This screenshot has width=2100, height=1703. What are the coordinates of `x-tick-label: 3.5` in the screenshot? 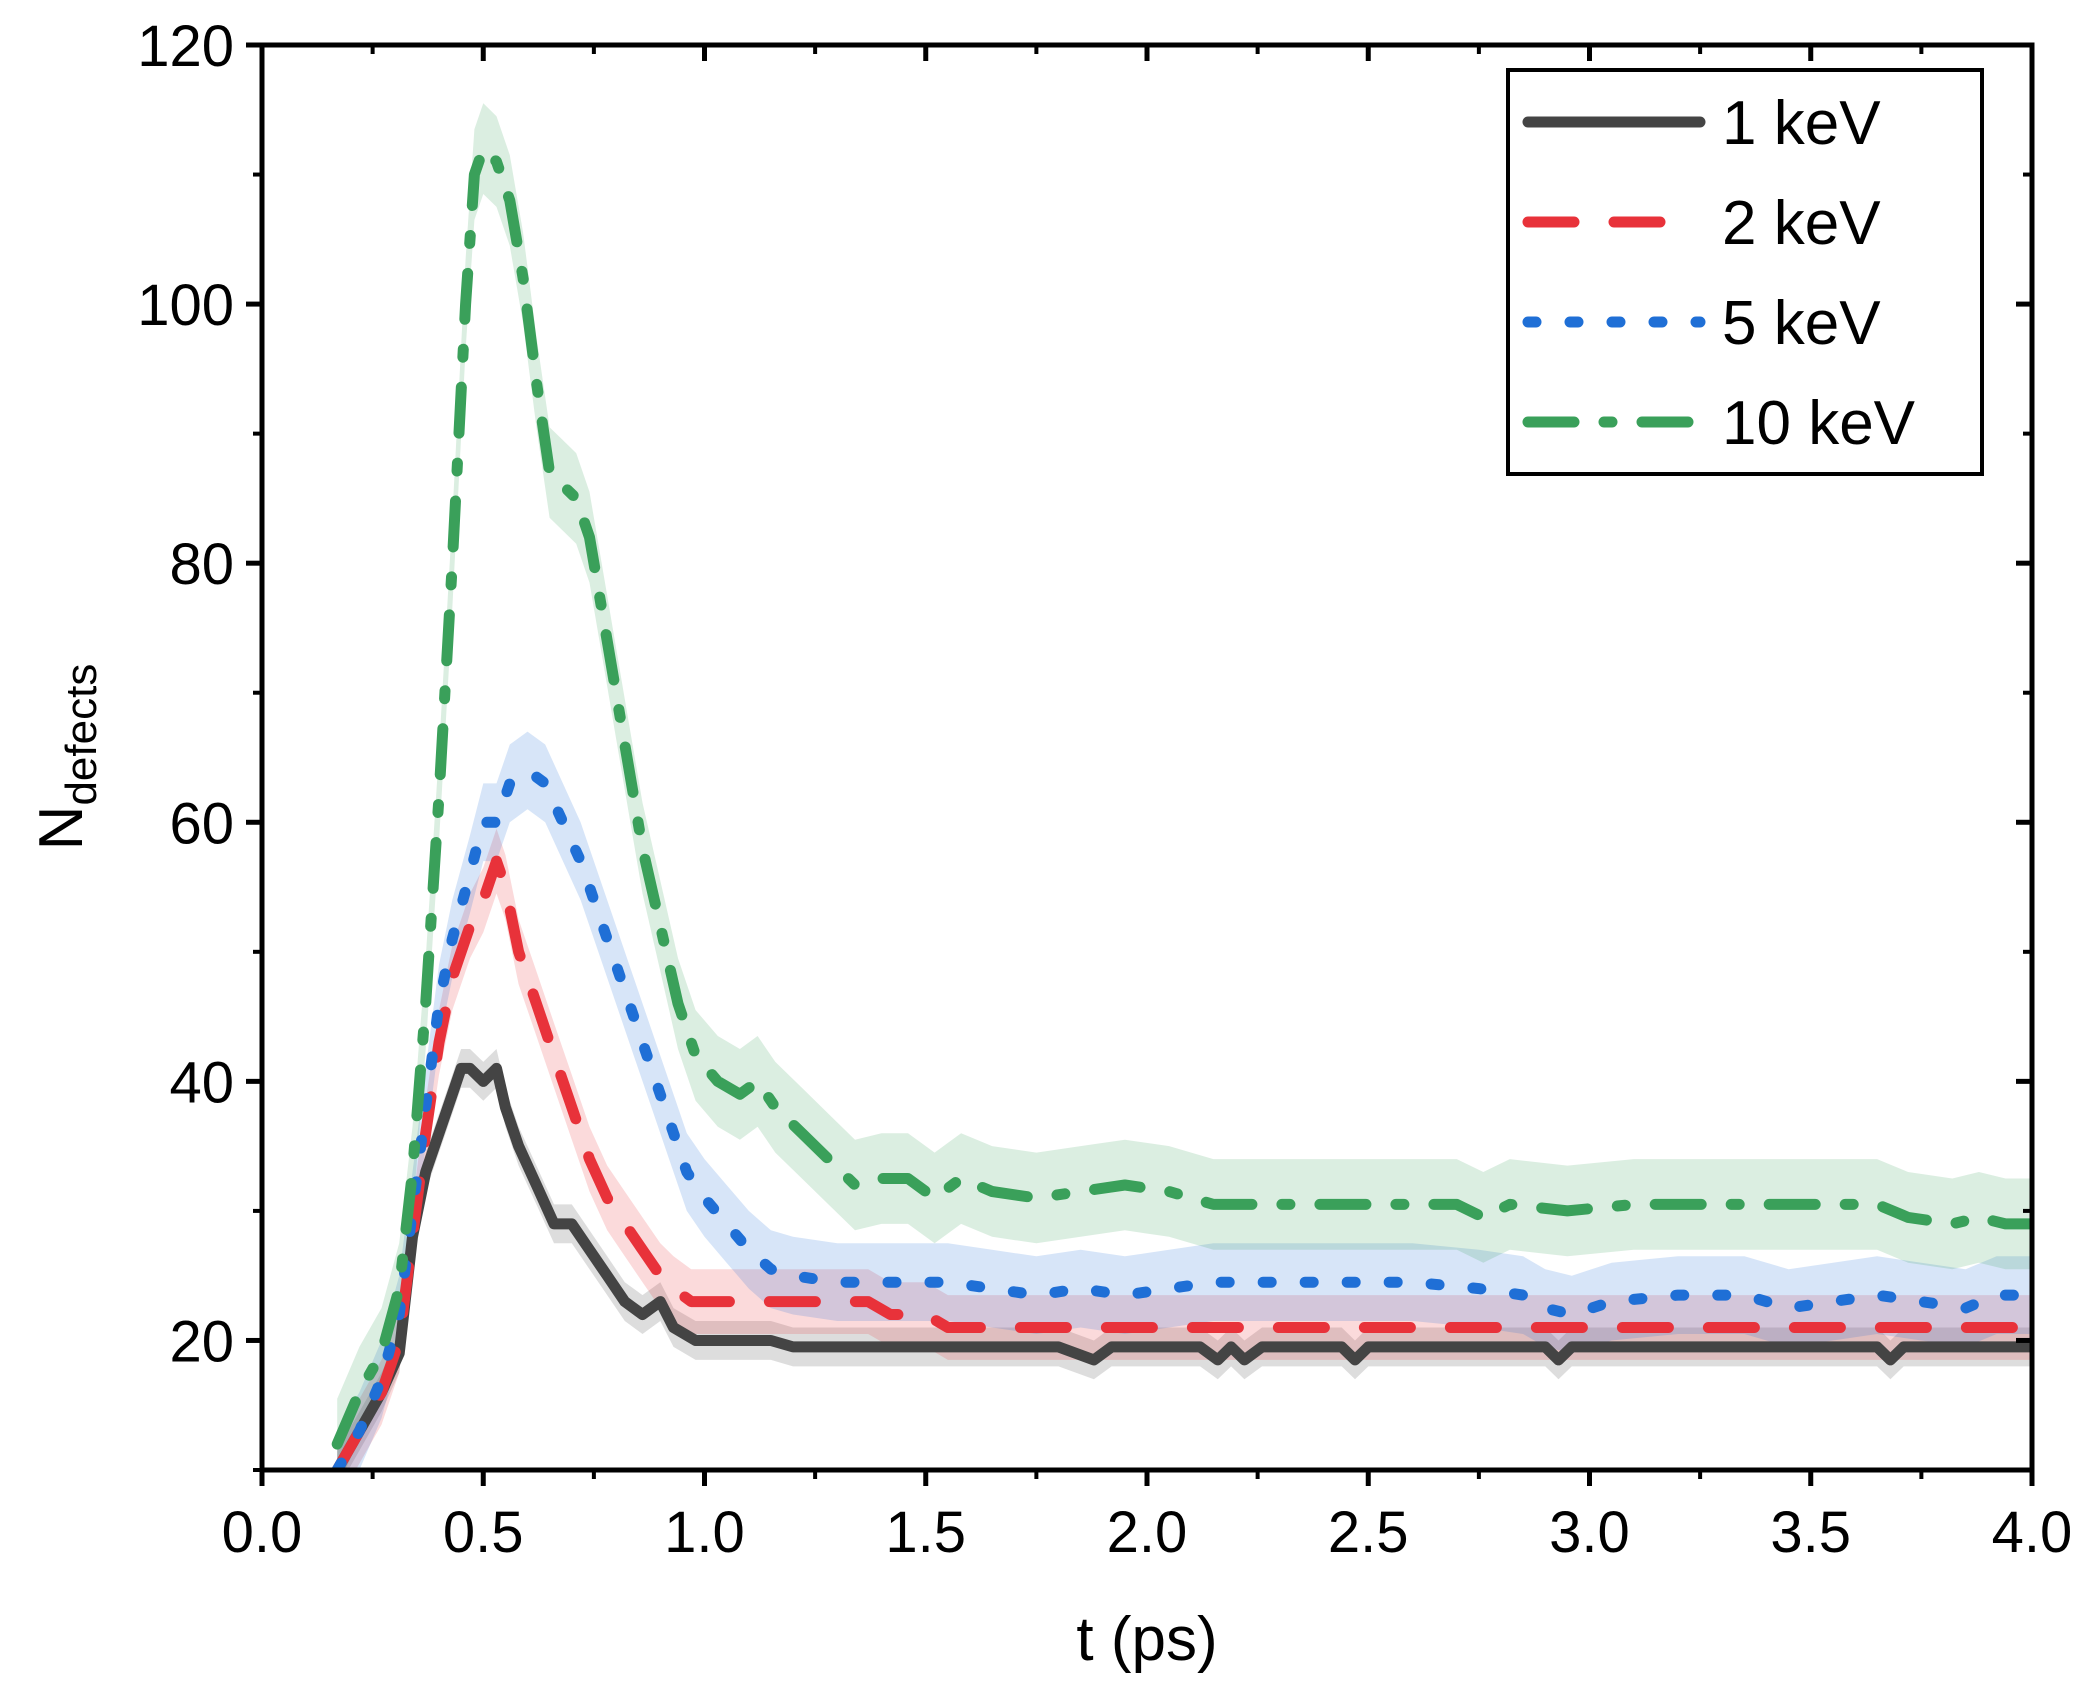 It's located at (1810, 1532).